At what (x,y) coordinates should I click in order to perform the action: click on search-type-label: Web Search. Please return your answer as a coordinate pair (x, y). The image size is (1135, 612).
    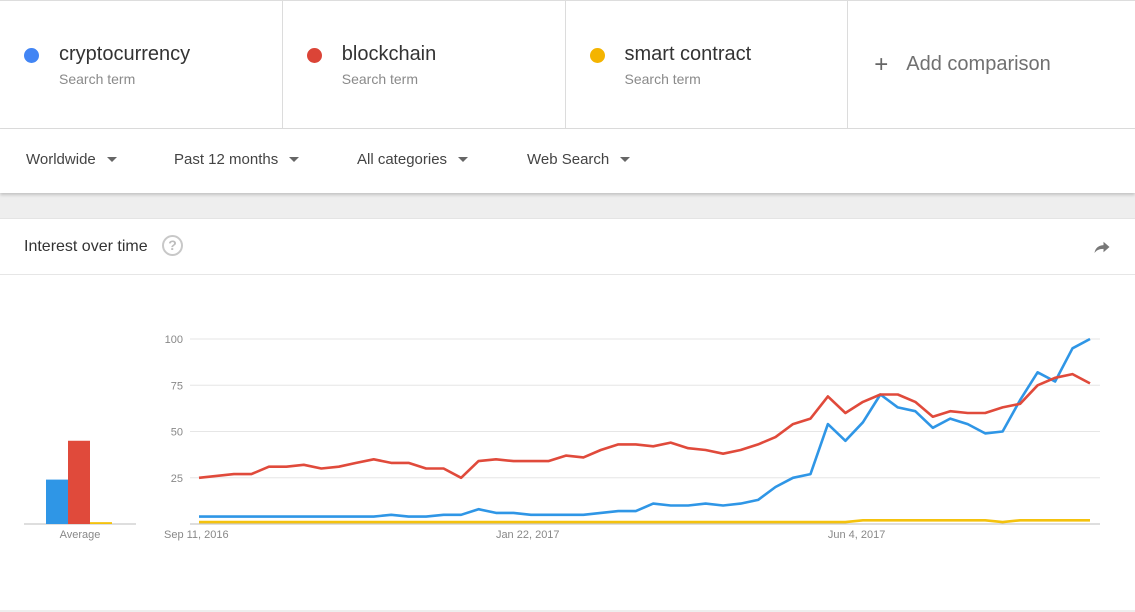
    Looking at the image, I should click on (568, 159).